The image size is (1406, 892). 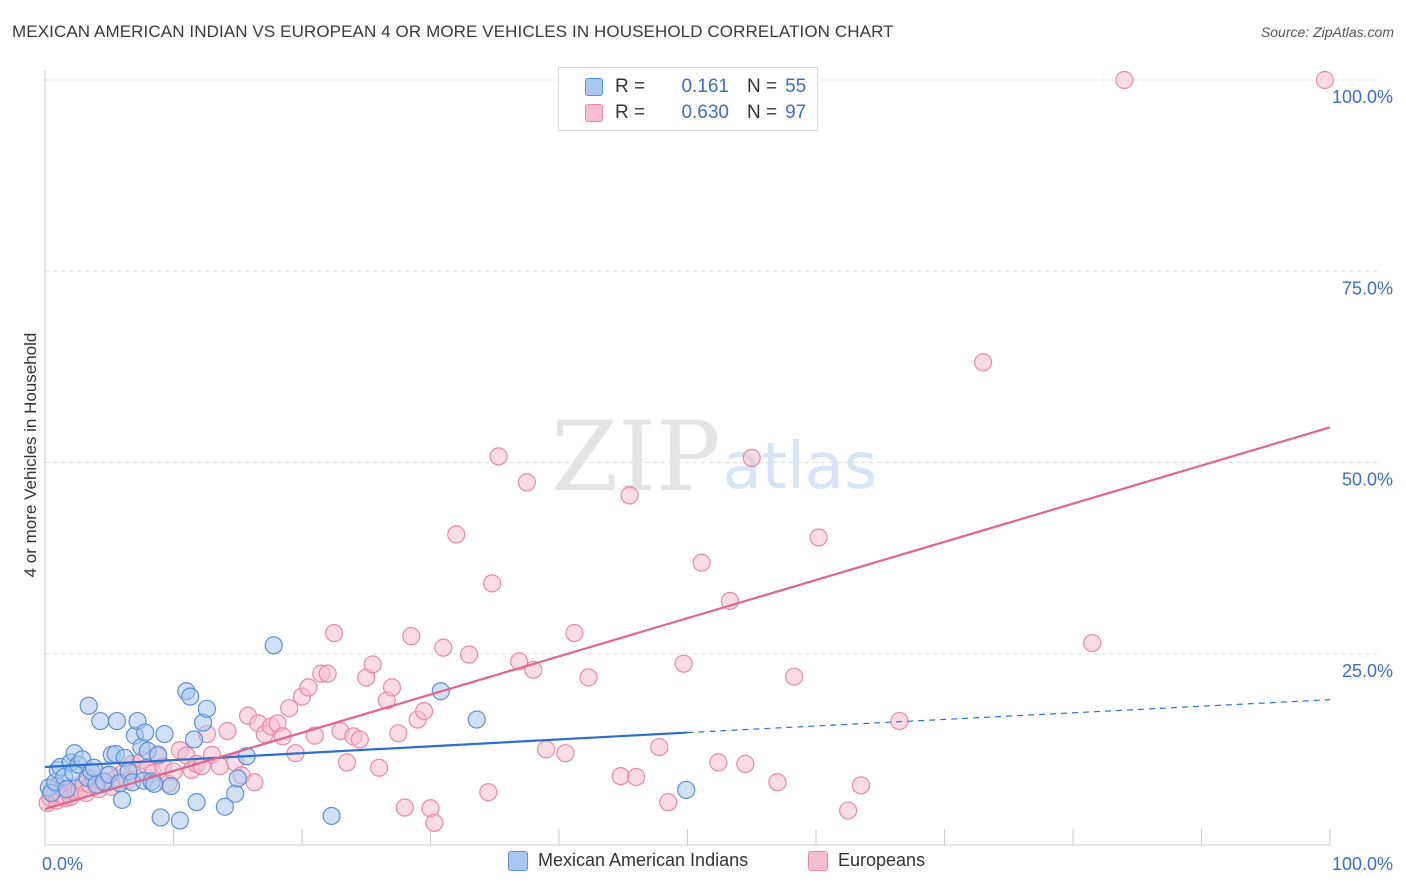 What do you see at coordinates (1327, 32) in the screenshot?
I see `source-label: Source: ZipAtlas.com` at bounding box center [1327, 32].